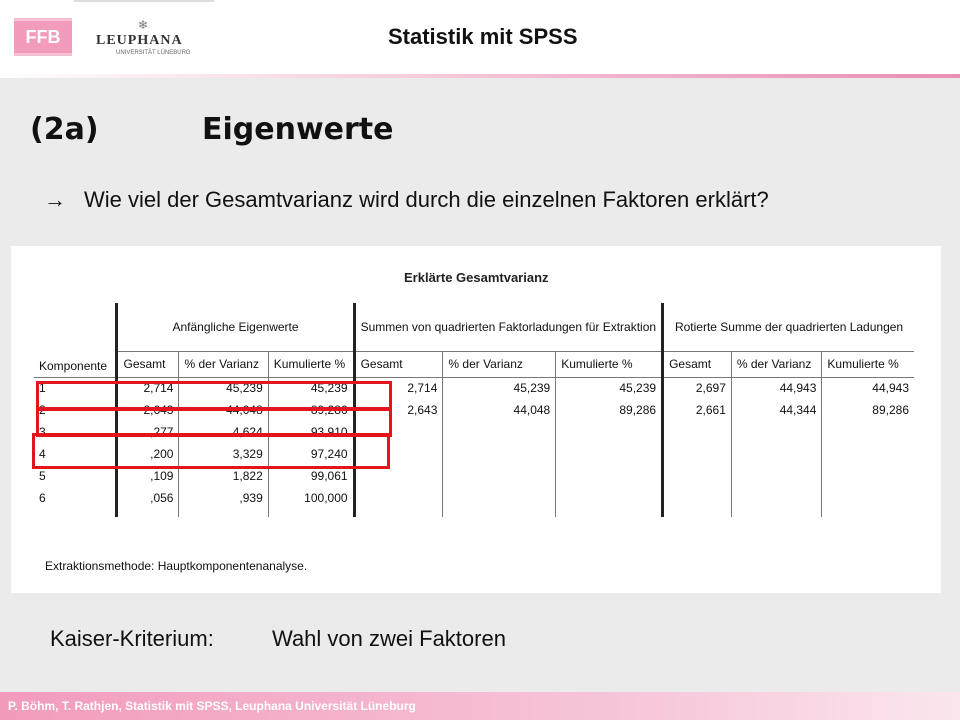 The width and height of the screenshot is (960, 720). I want to click on group-header: Anfängliche Eigenwerte, so click(235, 327).